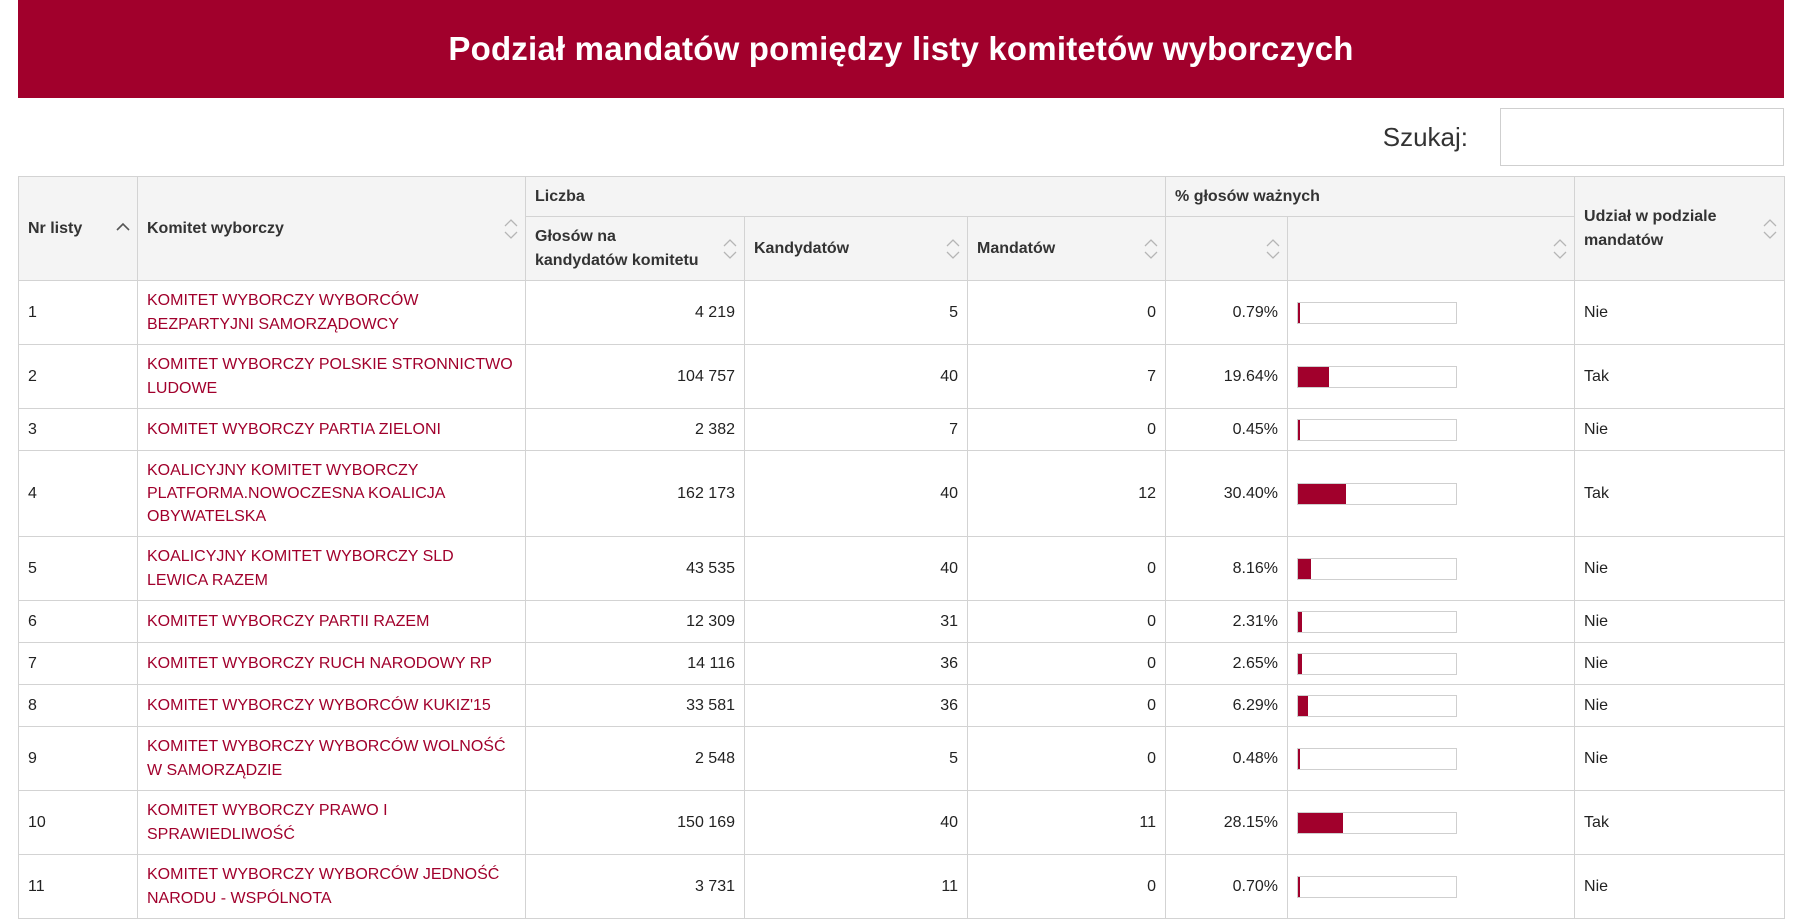  I want to click on committee-link: KOMITET WYBORCZY PARTII RAZEM, so click(288, 621).